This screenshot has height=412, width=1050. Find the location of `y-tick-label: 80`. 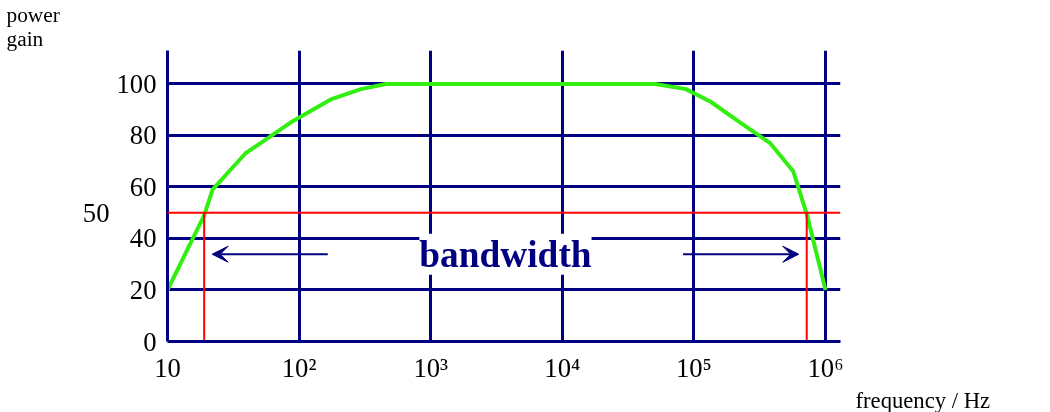

y-tick-label: 80 is located at coordinates (143, 135).